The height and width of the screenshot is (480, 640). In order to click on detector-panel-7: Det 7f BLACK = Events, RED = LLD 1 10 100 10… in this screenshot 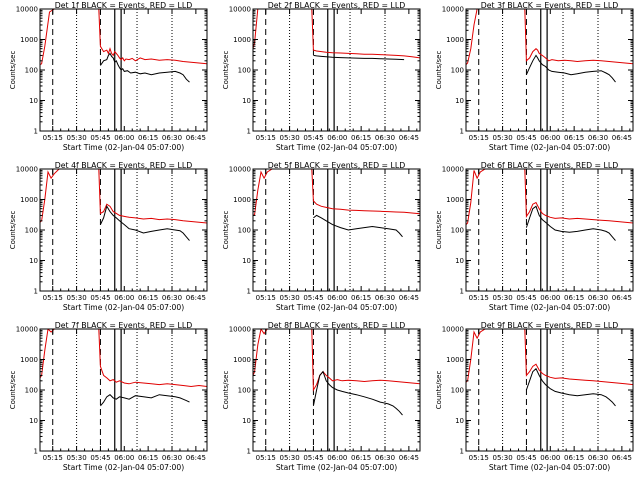, I will do `click(108, 396)`.